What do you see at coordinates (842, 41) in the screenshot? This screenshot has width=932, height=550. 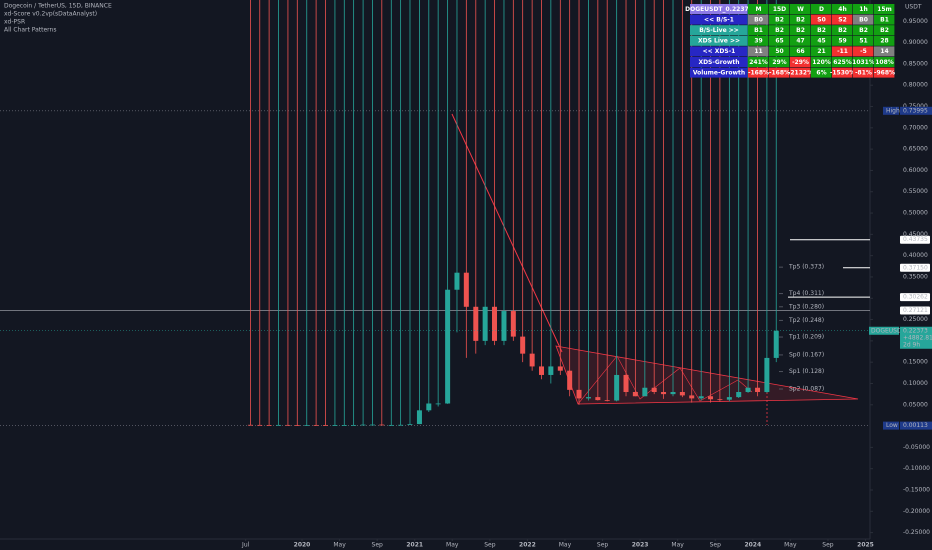 I see `table-cell: 59` at bounding box center [842, 41].